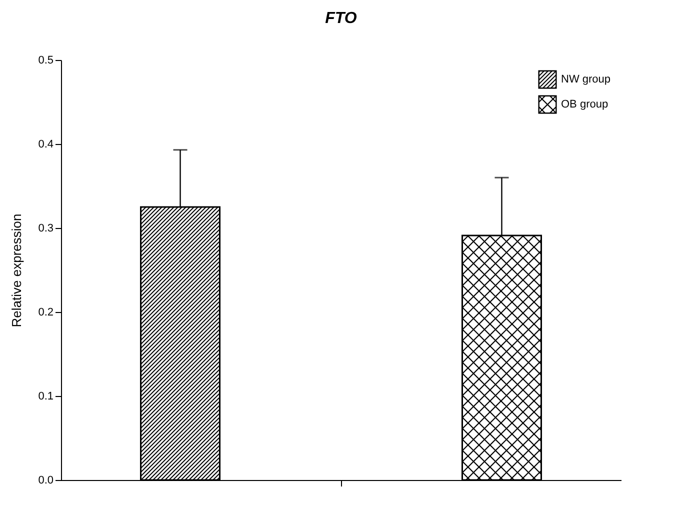 This screenshot has height=517, width=694. What do you see at coordinates (46, 312) in the screenshot?
I see `y-tick-label: 0.2` at bounding box center [46, 312].